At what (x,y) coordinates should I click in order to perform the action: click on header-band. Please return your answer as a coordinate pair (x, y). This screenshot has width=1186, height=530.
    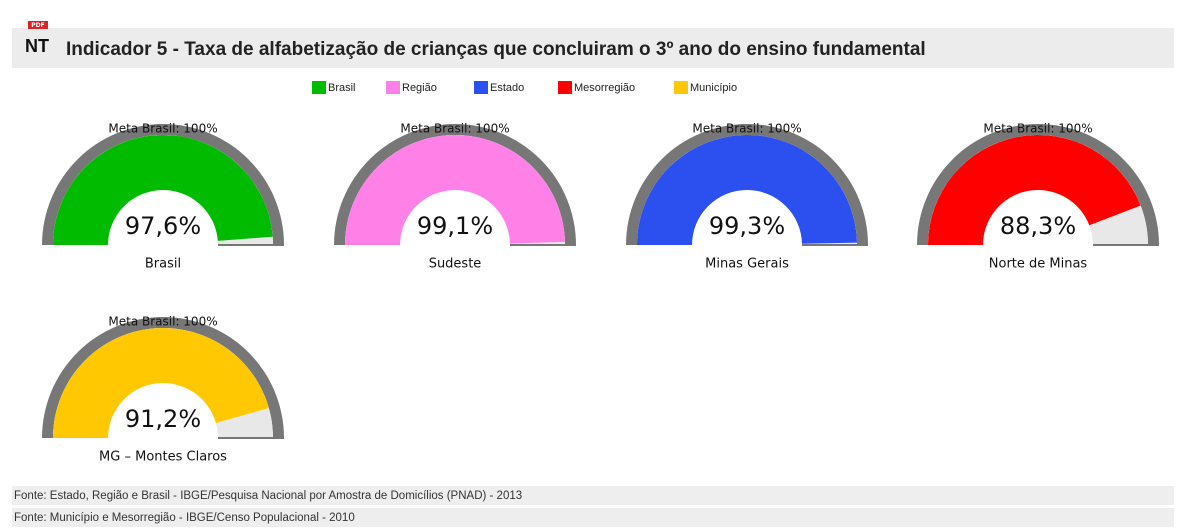
    Looking at the image, I should click on (593, 48).